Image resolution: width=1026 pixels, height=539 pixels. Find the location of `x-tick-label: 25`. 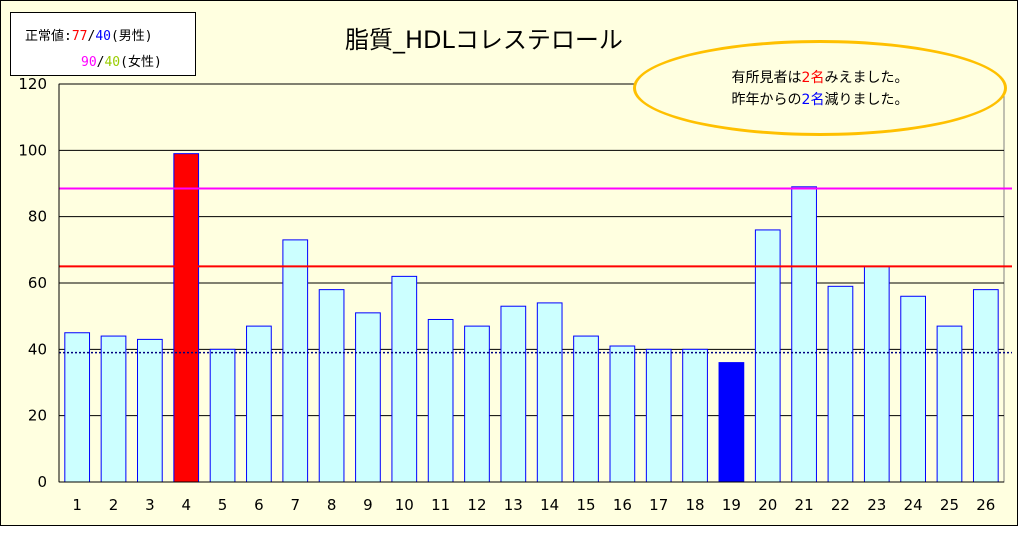

x-tick-label: 25 is located at coordinates (949, 505).